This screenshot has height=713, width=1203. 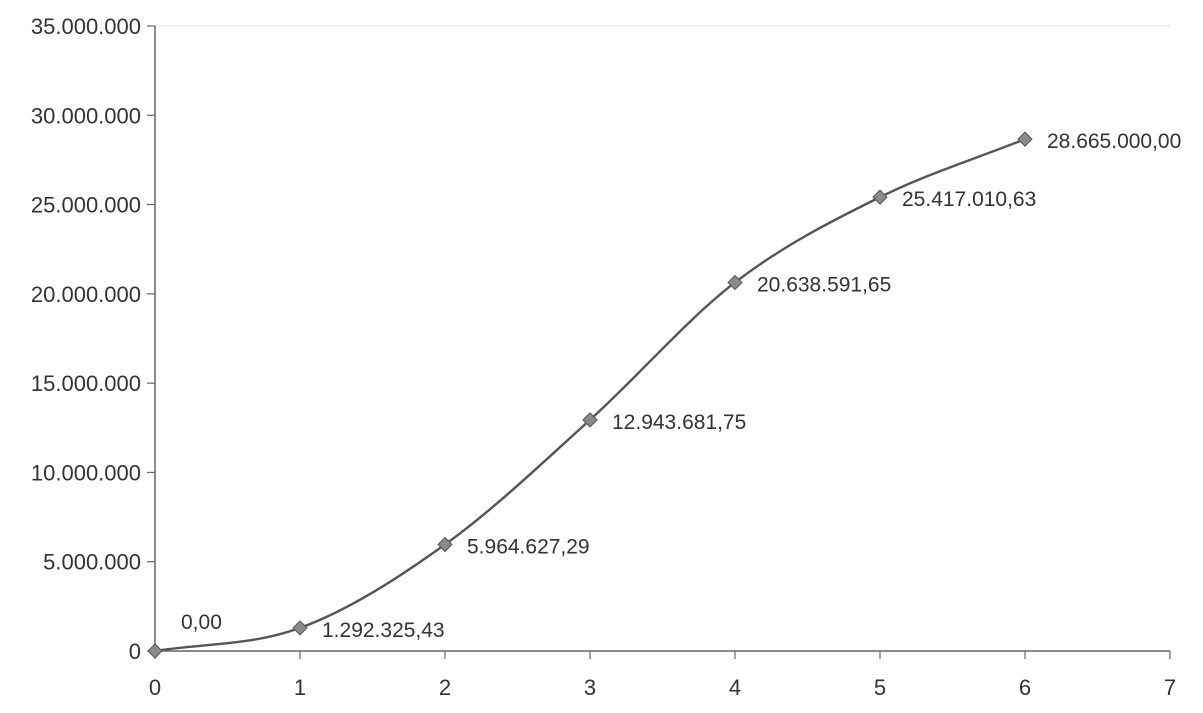 I want to click on data-label: 5.964.627,29, so click(x=528, y=546).